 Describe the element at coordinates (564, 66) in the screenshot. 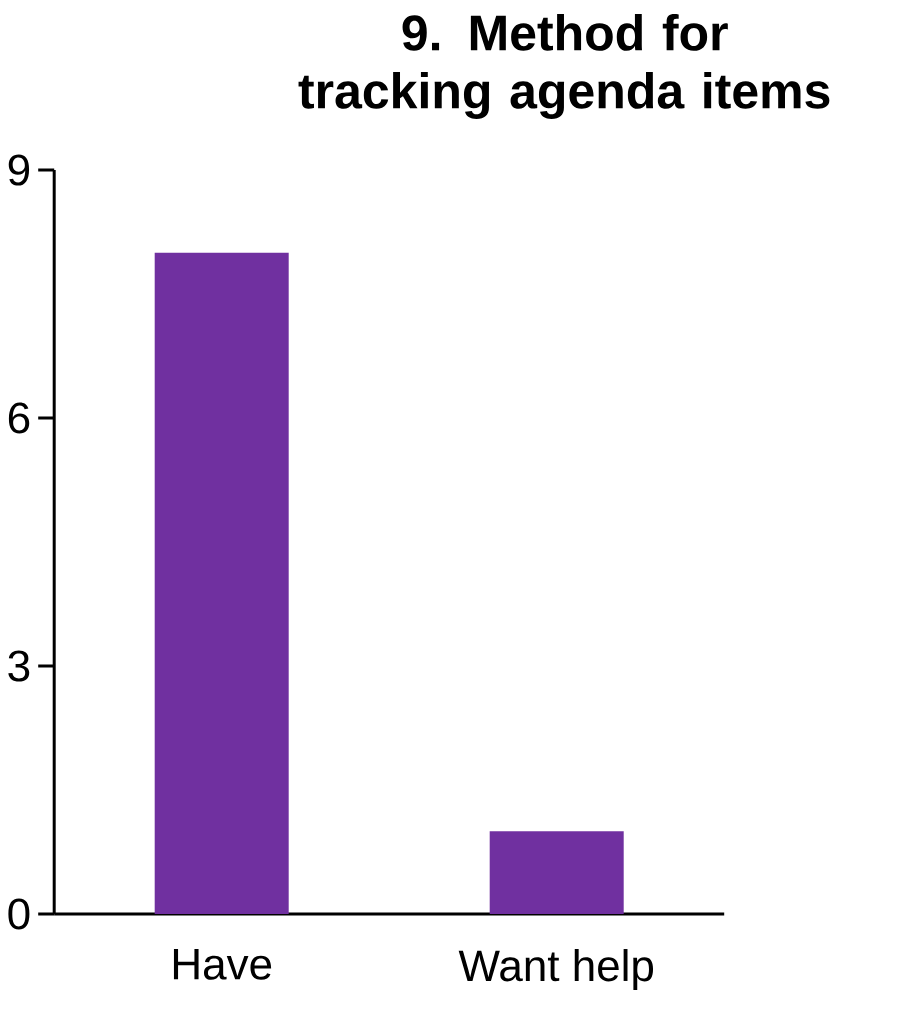

I see `chart-title: 9. Method for tracking agenda items` at that location.